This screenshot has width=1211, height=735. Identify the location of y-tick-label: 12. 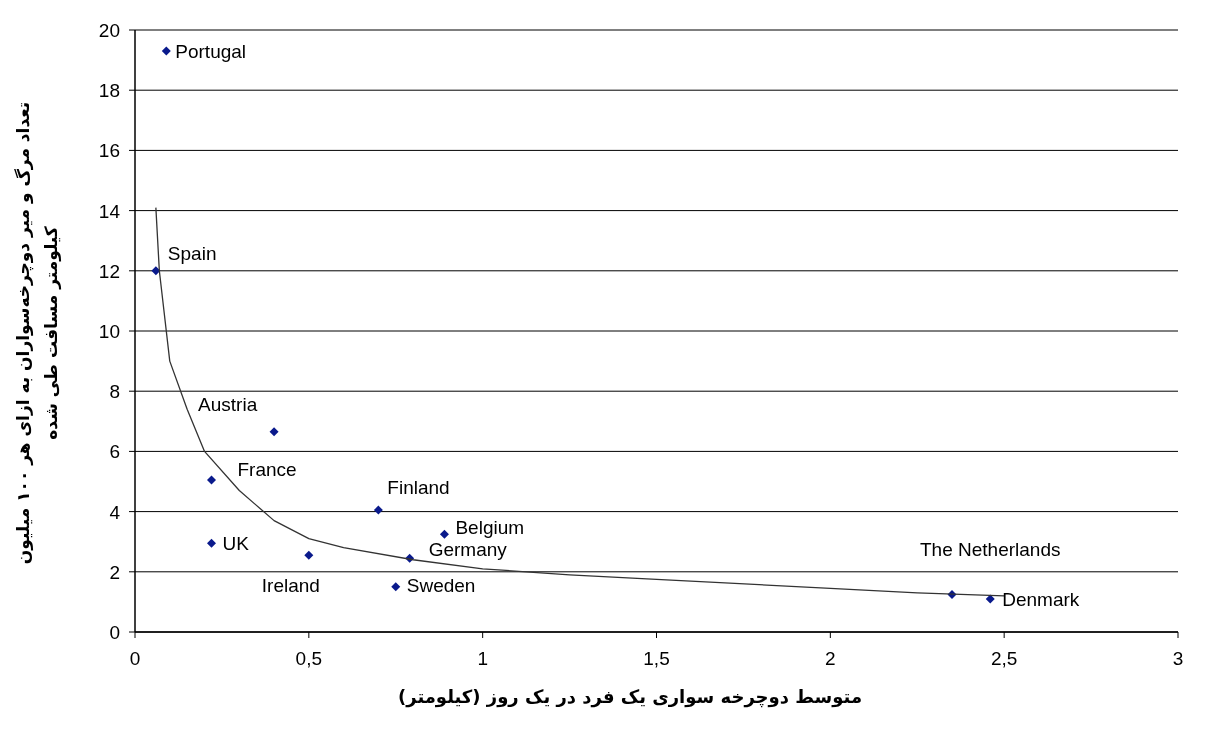
(109, 271).